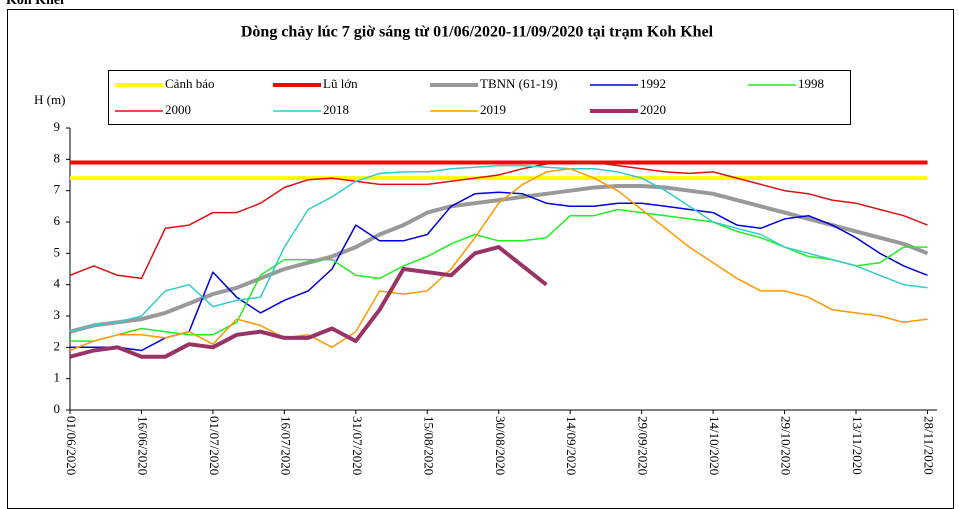 The width and height of the screenshot is (959, 509). I want to click on x-tick-label: 28/11/2020, so click(928, 445).